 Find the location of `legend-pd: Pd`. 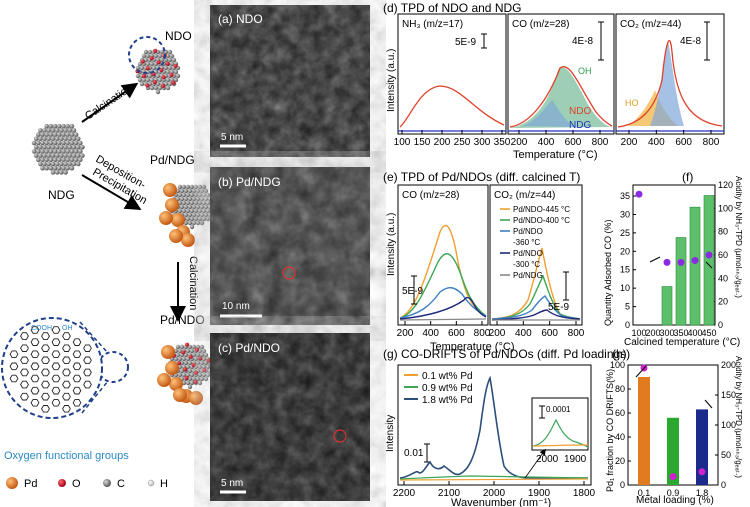

legend-pd: Pd is located at coordinates (30, 484).